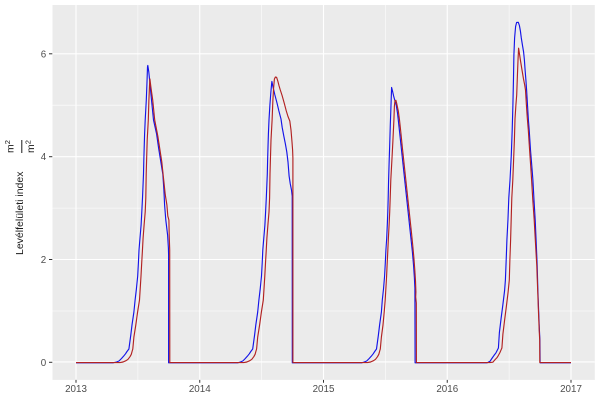 The image size is (600, 400). I want to click on svg-text: 2015, so click(324, 389).